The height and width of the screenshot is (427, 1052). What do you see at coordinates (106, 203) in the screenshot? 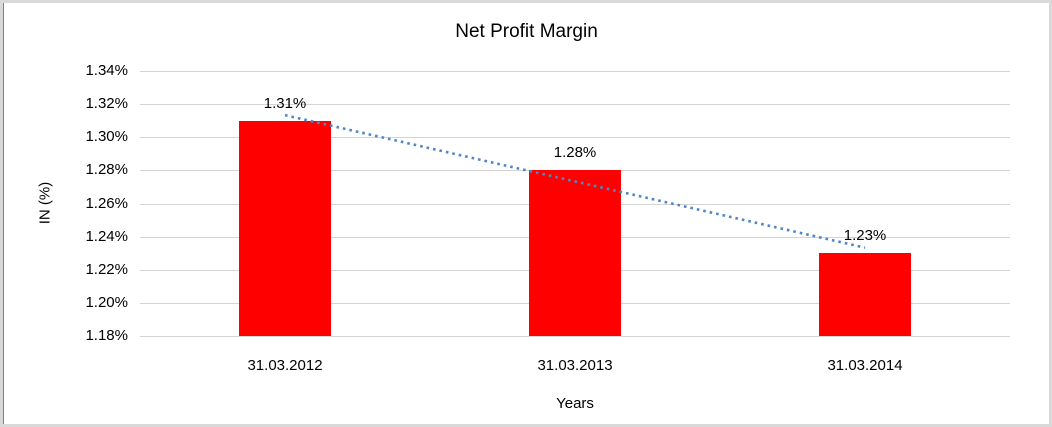
I see `y-tick-label: 1.26%` at bounding box center [106, 203].